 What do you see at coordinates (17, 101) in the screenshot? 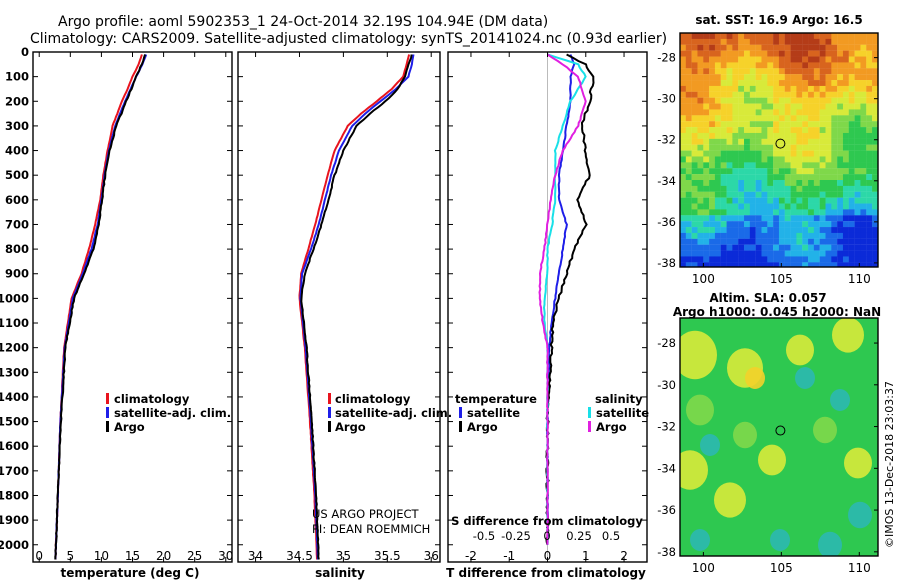
I see `depth-tick-label: 200` at bounding box center [17, 101].